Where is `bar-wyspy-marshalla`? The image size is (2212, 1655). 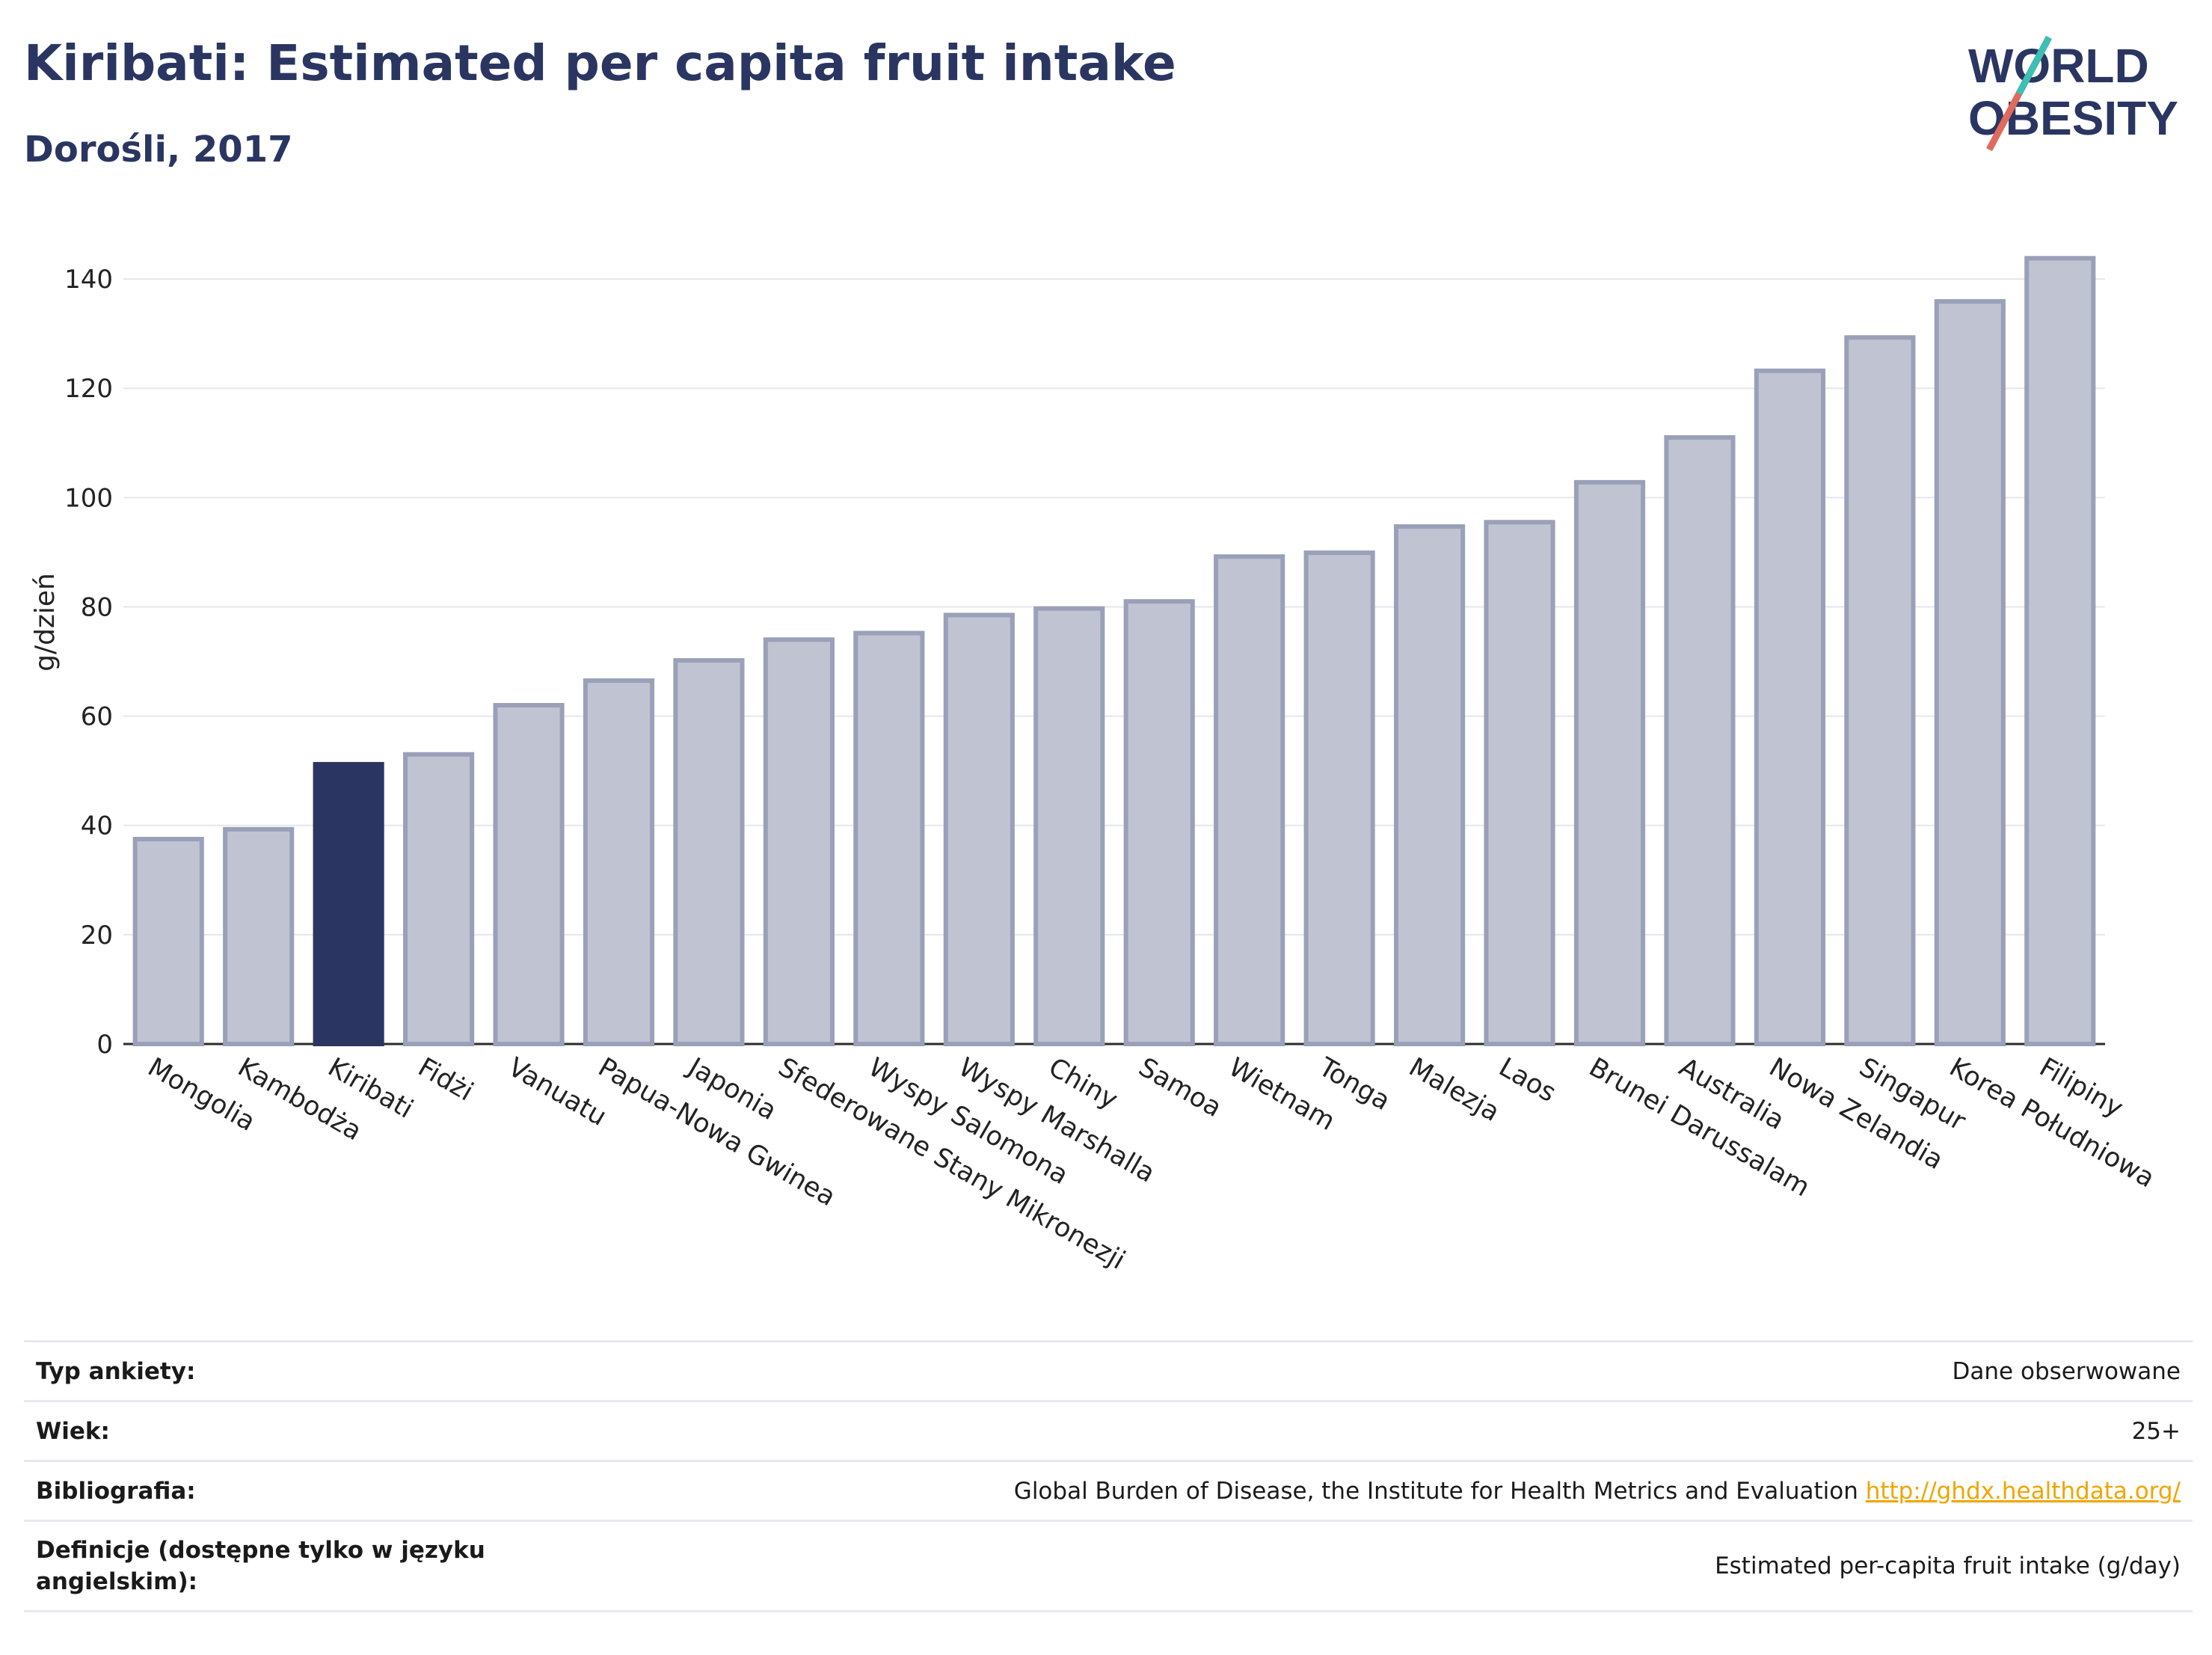 bar-wyspy-marshalla is located at coordinates (979, 829).